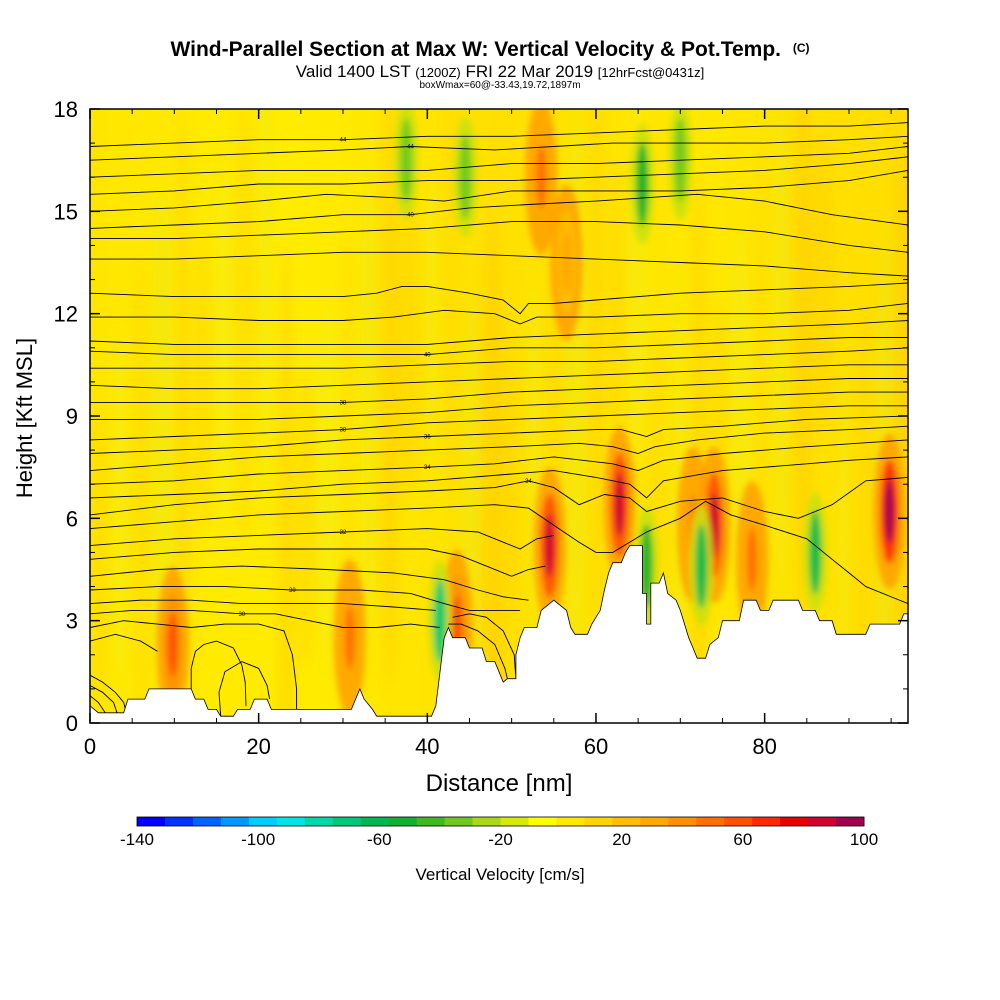  I want to click on terrain-layer, so click(499, 634).